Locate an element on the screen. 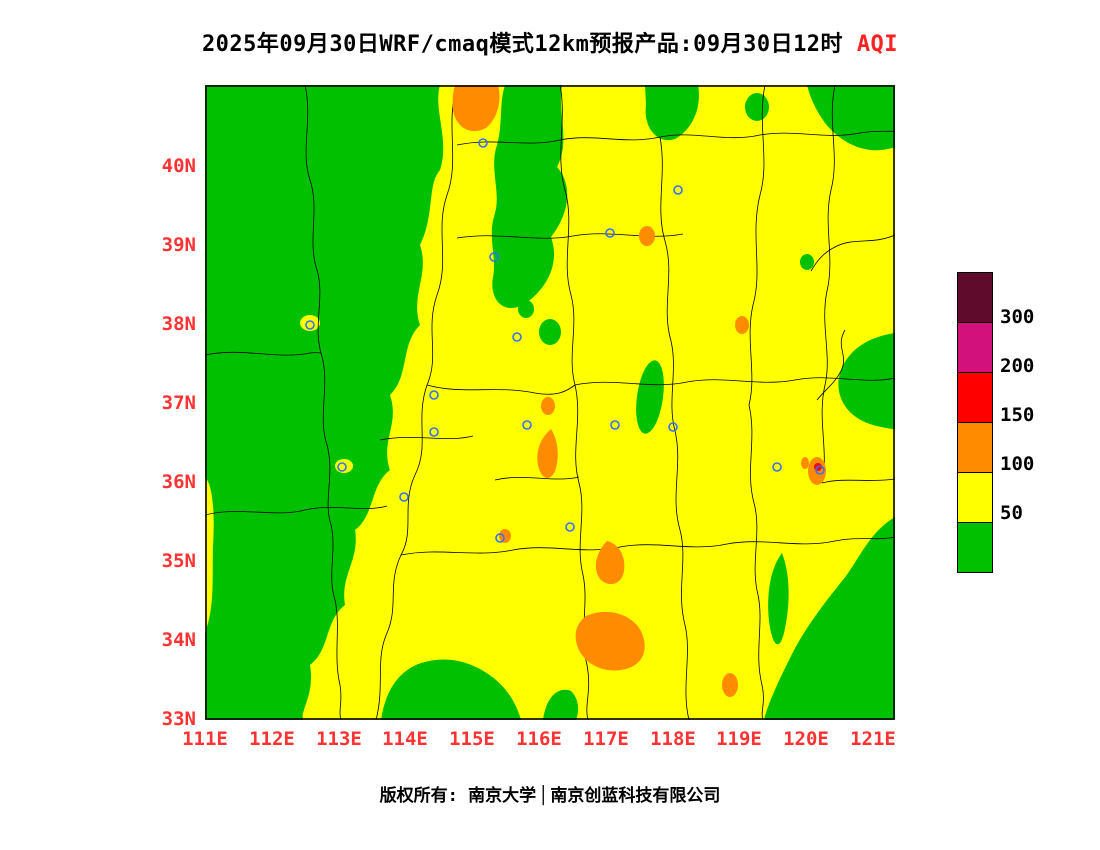  xtick-117E: 117E is located at coordinates (606, 739).